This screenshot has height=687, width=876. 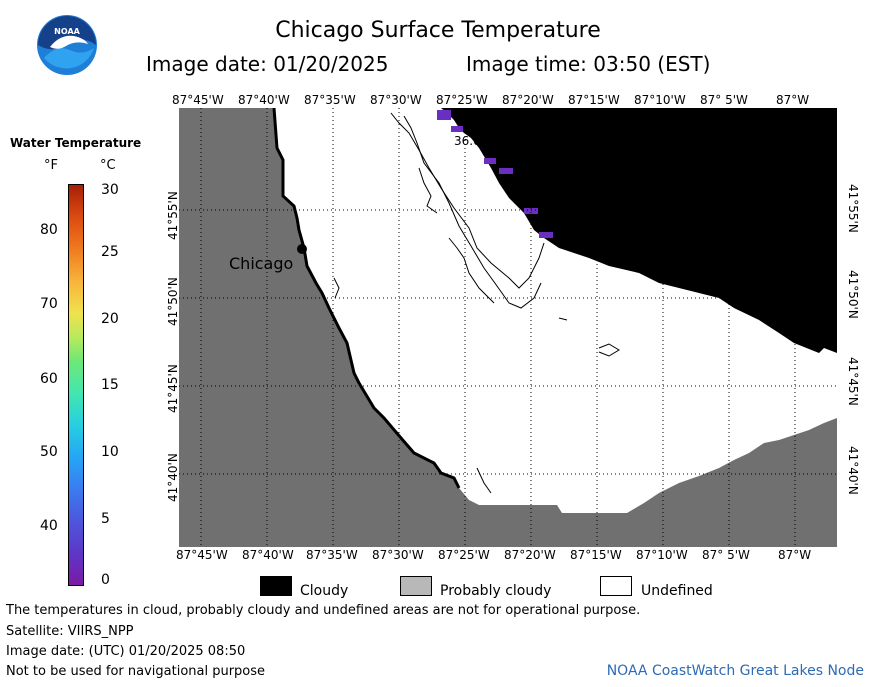 What do you see at coordinates (49, 452) in the screenshot?
I see `f-tick: 50` at bounding box center [49, 452].